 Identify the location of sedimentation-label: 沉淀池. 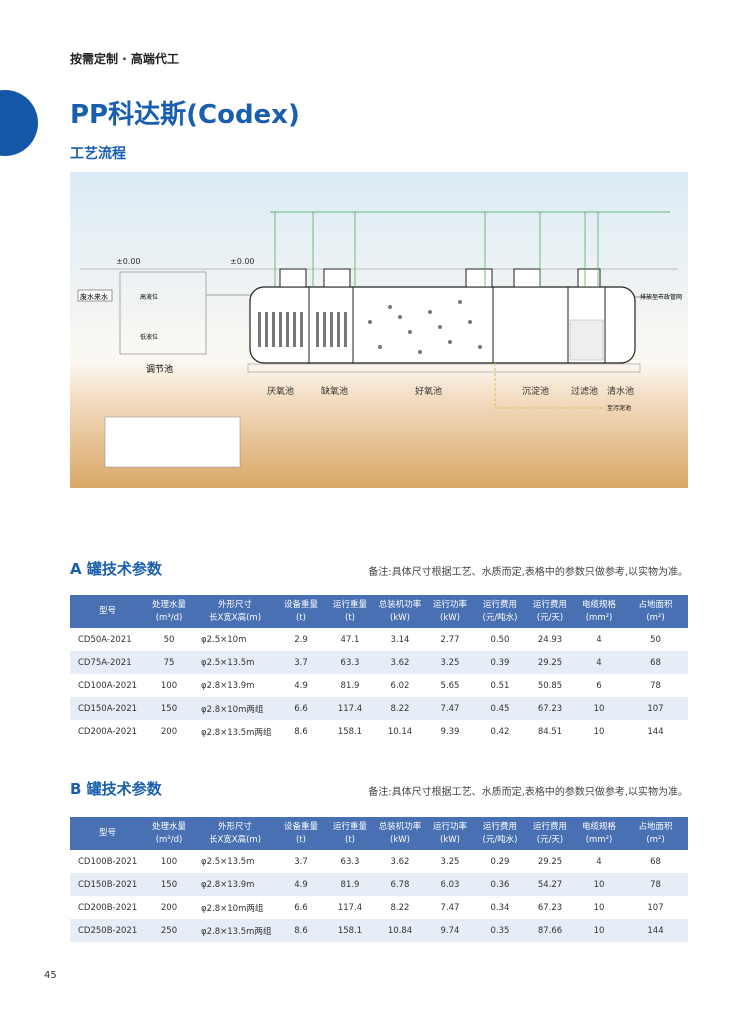
(535, 391).